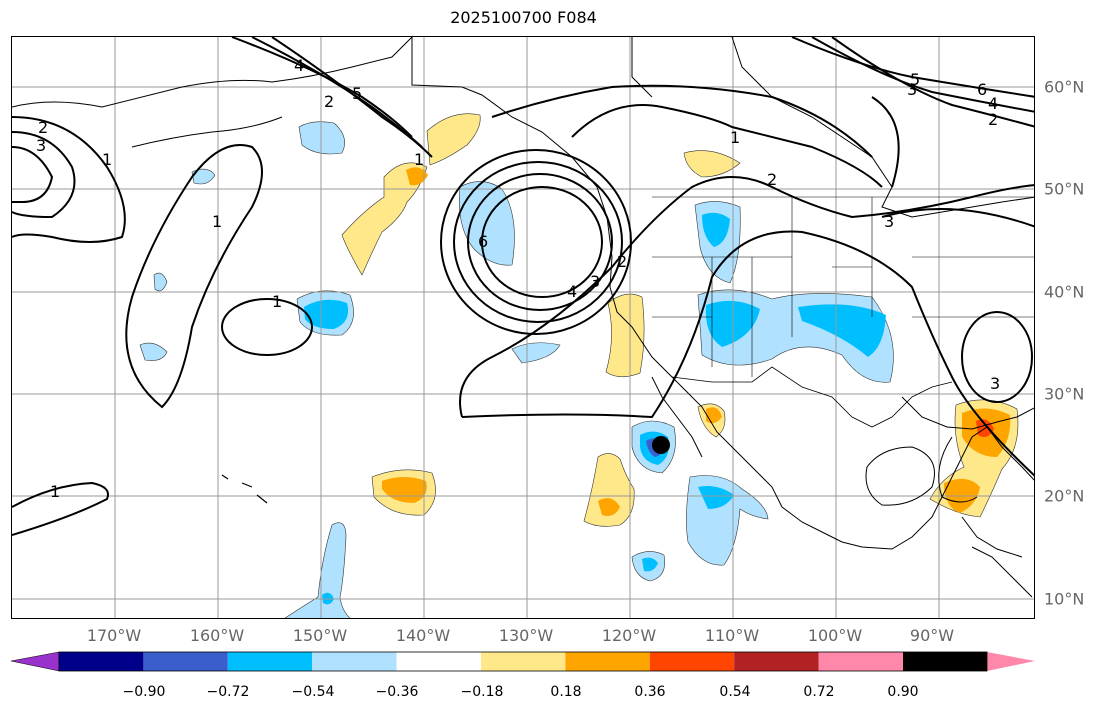 Image resolution: width=1105 pixels, height=712 pixels. Describe the element at coordinates (313, 692) in the screenshot. I see `colorbar-label: −0.54` at that location.